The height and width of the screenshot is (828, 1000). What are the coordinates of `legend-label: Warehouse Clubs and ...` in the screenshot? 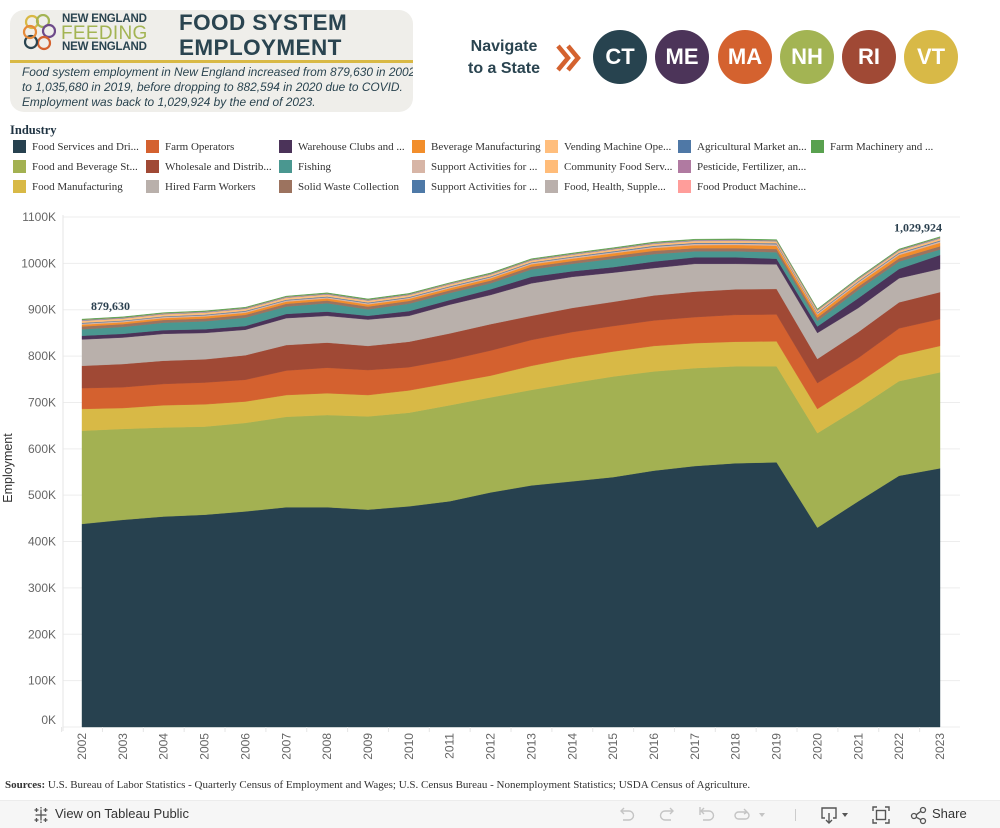 It's located at (351, 147).